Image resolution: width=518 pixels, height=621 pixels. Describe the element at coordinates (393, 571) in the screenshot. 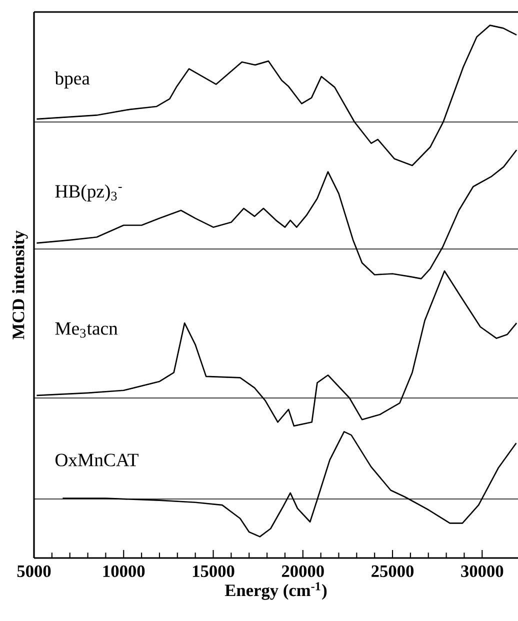

I see `x-tick-label: 25000` at that location.